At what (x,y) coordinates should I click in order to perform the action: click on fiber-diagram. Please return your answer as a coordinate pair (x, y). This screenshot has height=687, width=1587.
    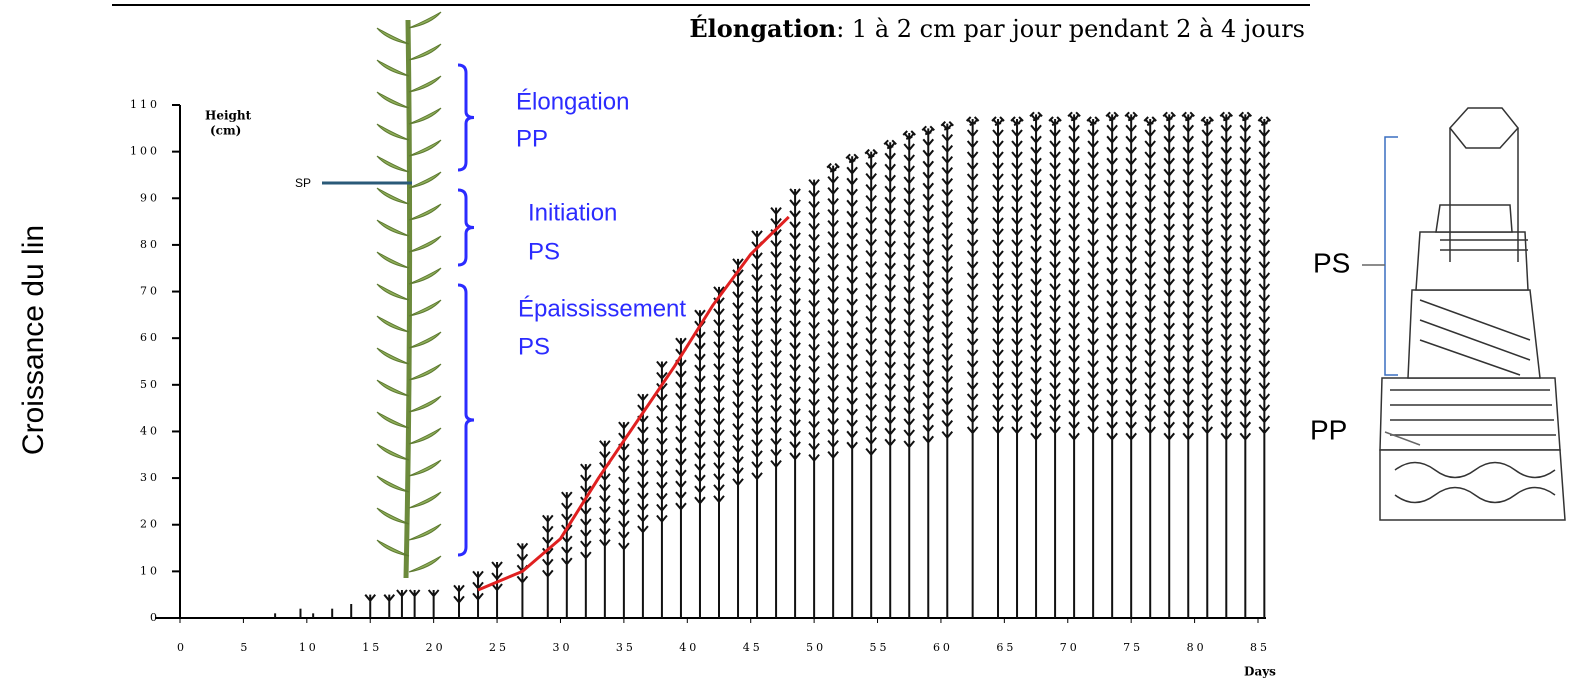
    Looking at the image, I should click on (1464, 314).